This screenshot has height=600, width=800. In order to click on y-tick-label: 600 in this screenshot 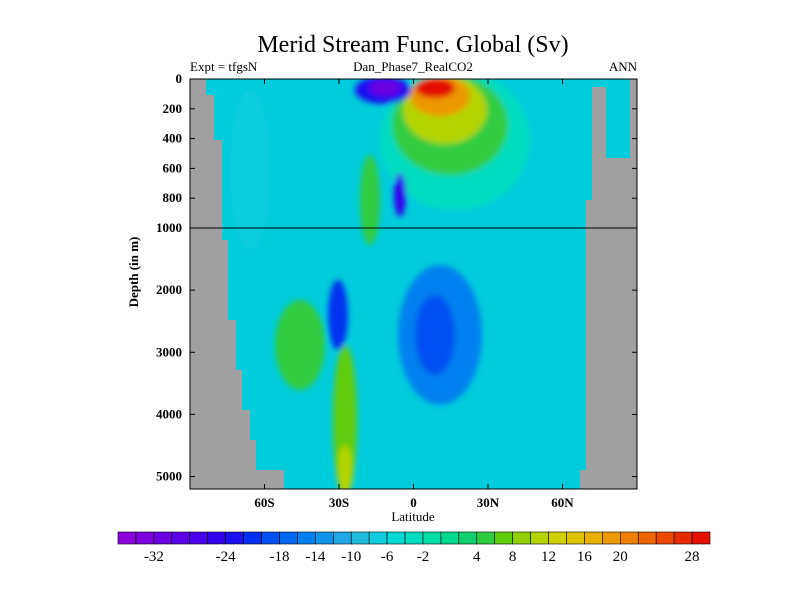, I will do `click(173, 167)`.